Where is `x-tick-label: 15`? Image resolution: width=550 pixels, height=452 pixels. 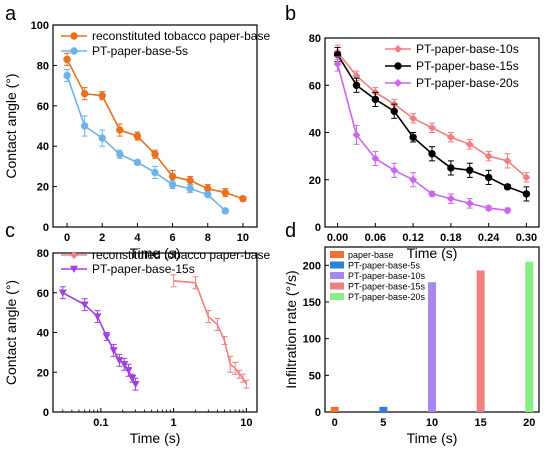
x-tick-label: 15 is located at coordinates (481, 423).